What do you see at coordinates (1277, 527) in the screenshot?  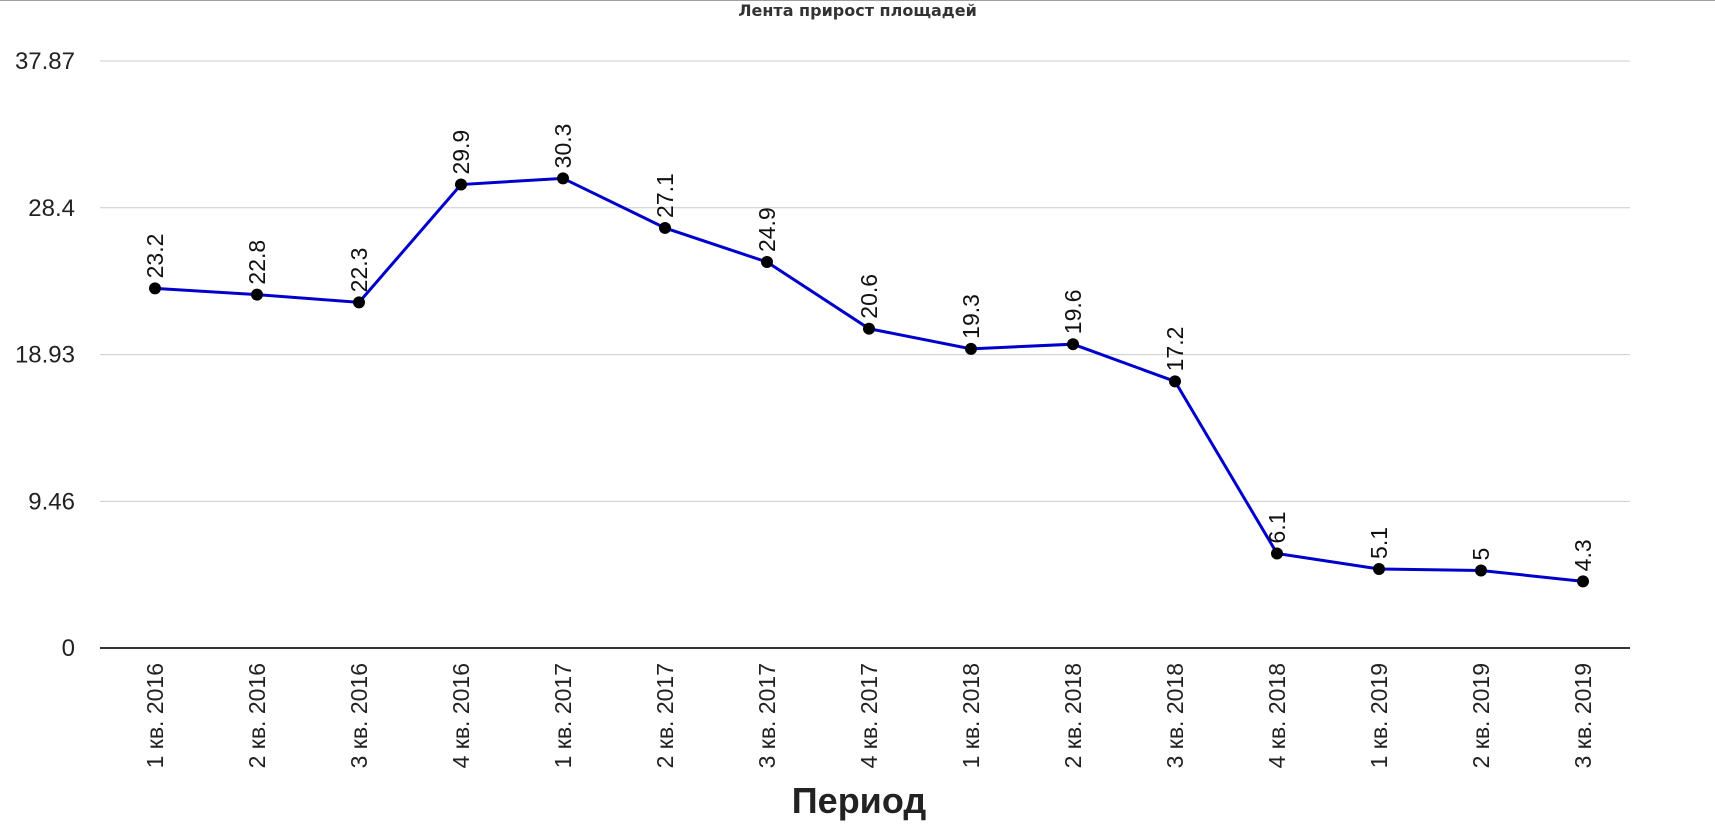 I see `data-label: 6.1` at bounding box center [1277, 527].